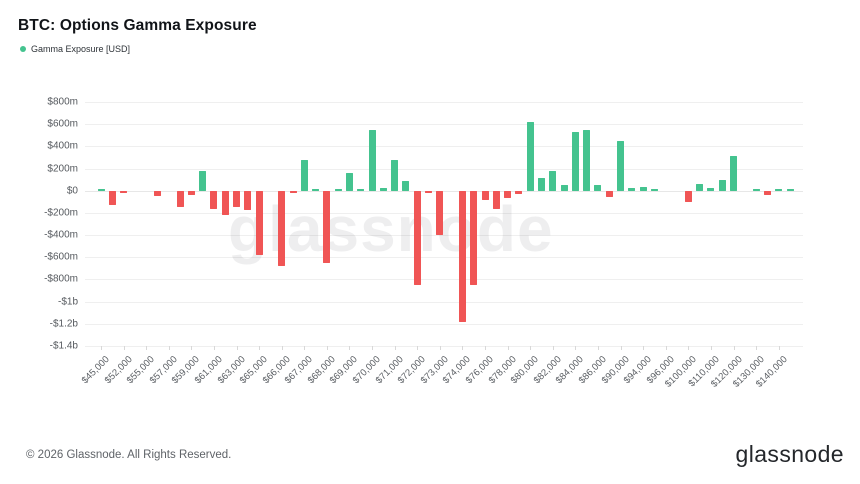  I want to click on y-axis-tick-label: $400m, so click(62, 146).